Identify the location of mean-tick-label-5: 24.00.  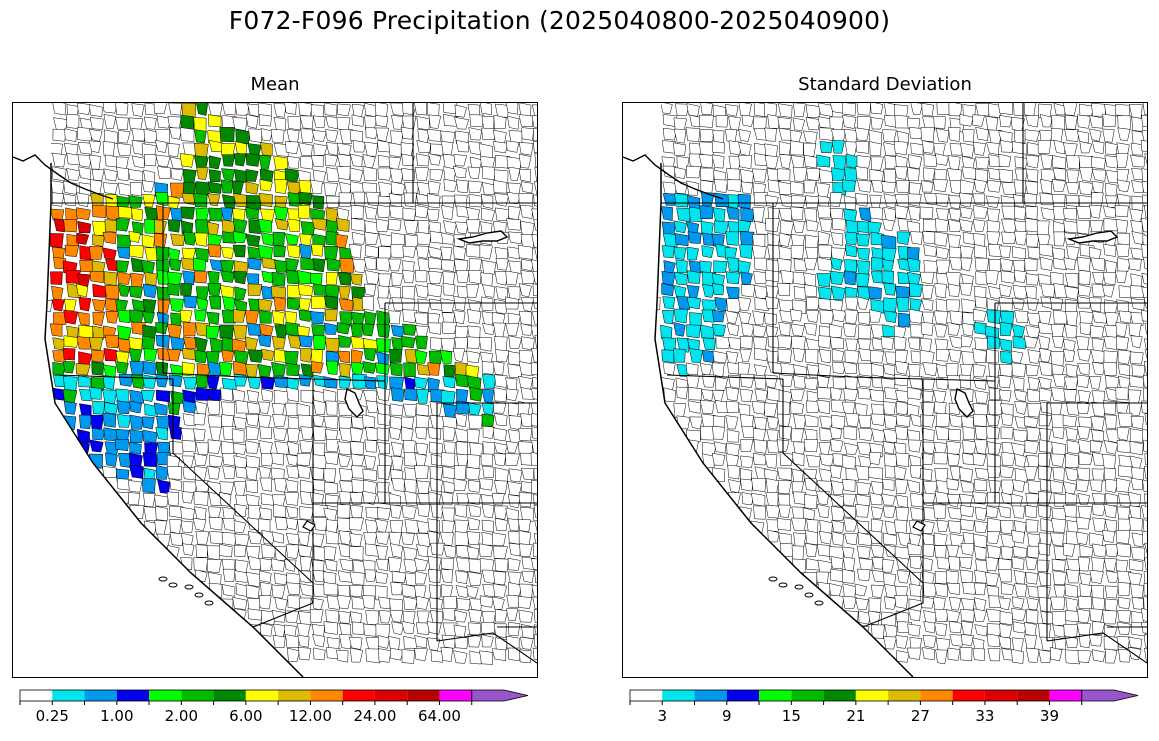
(374, 716).